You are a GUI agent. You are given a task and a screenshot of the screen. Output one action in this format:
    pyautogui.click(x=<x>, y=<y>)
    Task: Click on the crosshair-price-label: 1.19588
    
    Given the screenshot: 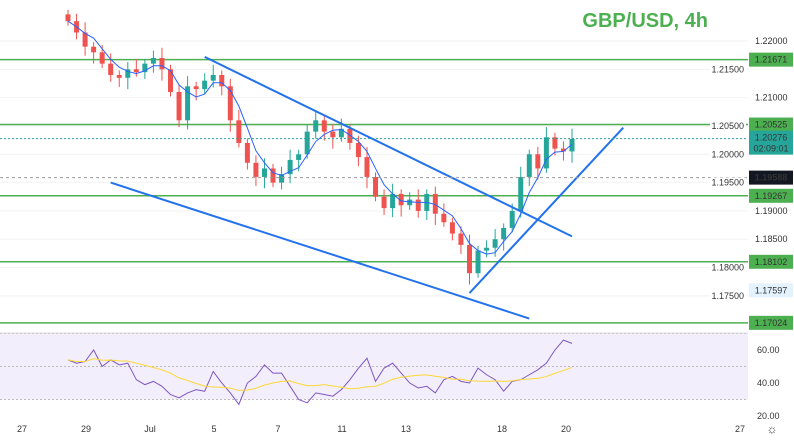 What is the action you would take?
    pyautogui.click(x=771, y=178)
    